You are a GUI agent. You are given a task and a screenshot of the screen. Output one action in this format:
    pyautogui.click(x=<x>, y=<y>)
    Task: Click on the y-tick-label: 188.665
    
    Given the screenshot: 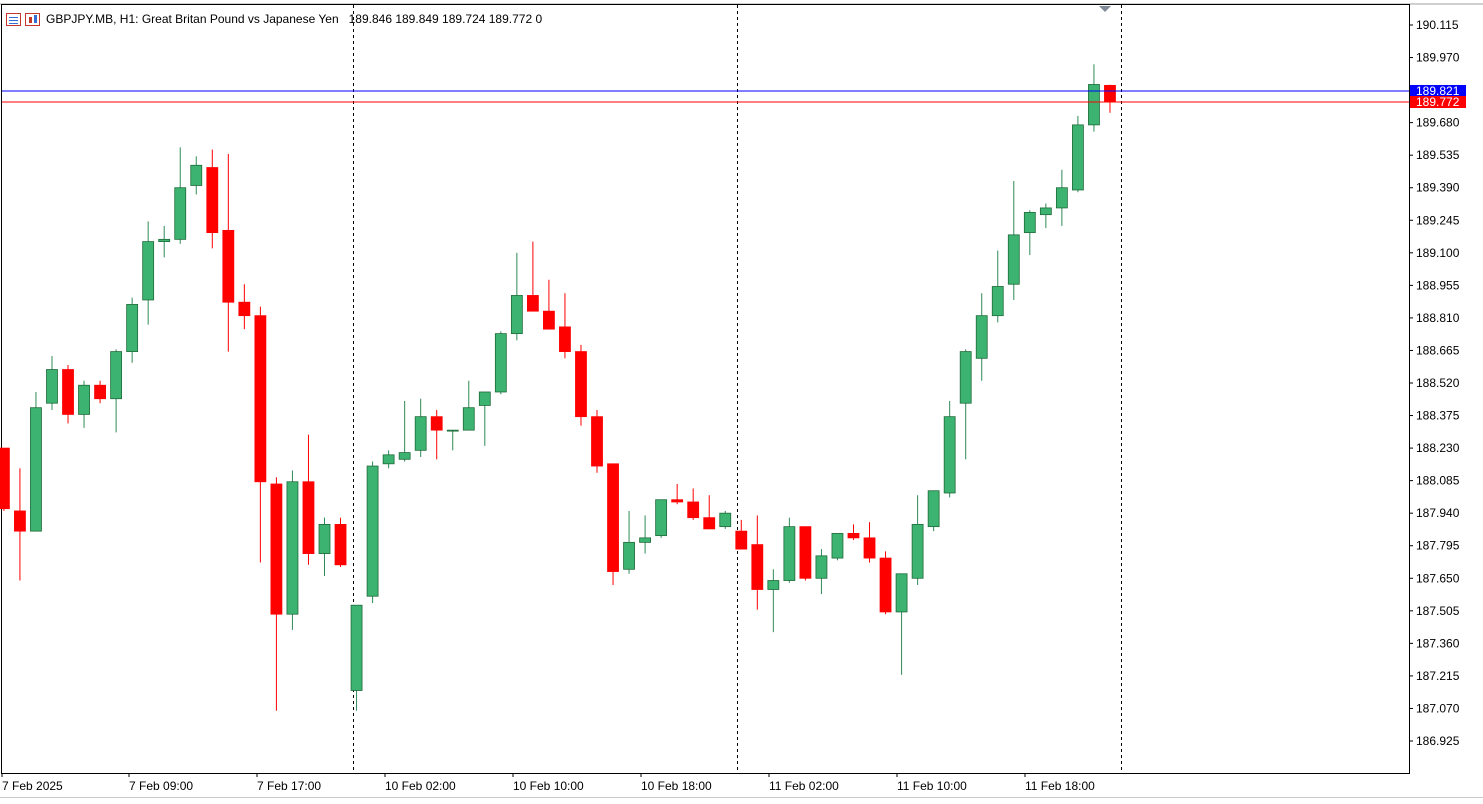 What is the action you would take?
    pyautogui.click(x=1438, y=350)
    